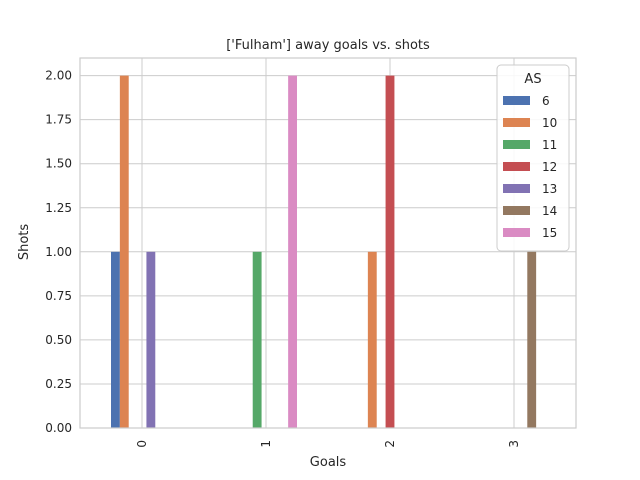 This screenshot has width=640, height=480. What do you see at coordinates (58, 340) in the screenshot?
I see `y-tick-label: 0.50` at bounding box center [58, 340].